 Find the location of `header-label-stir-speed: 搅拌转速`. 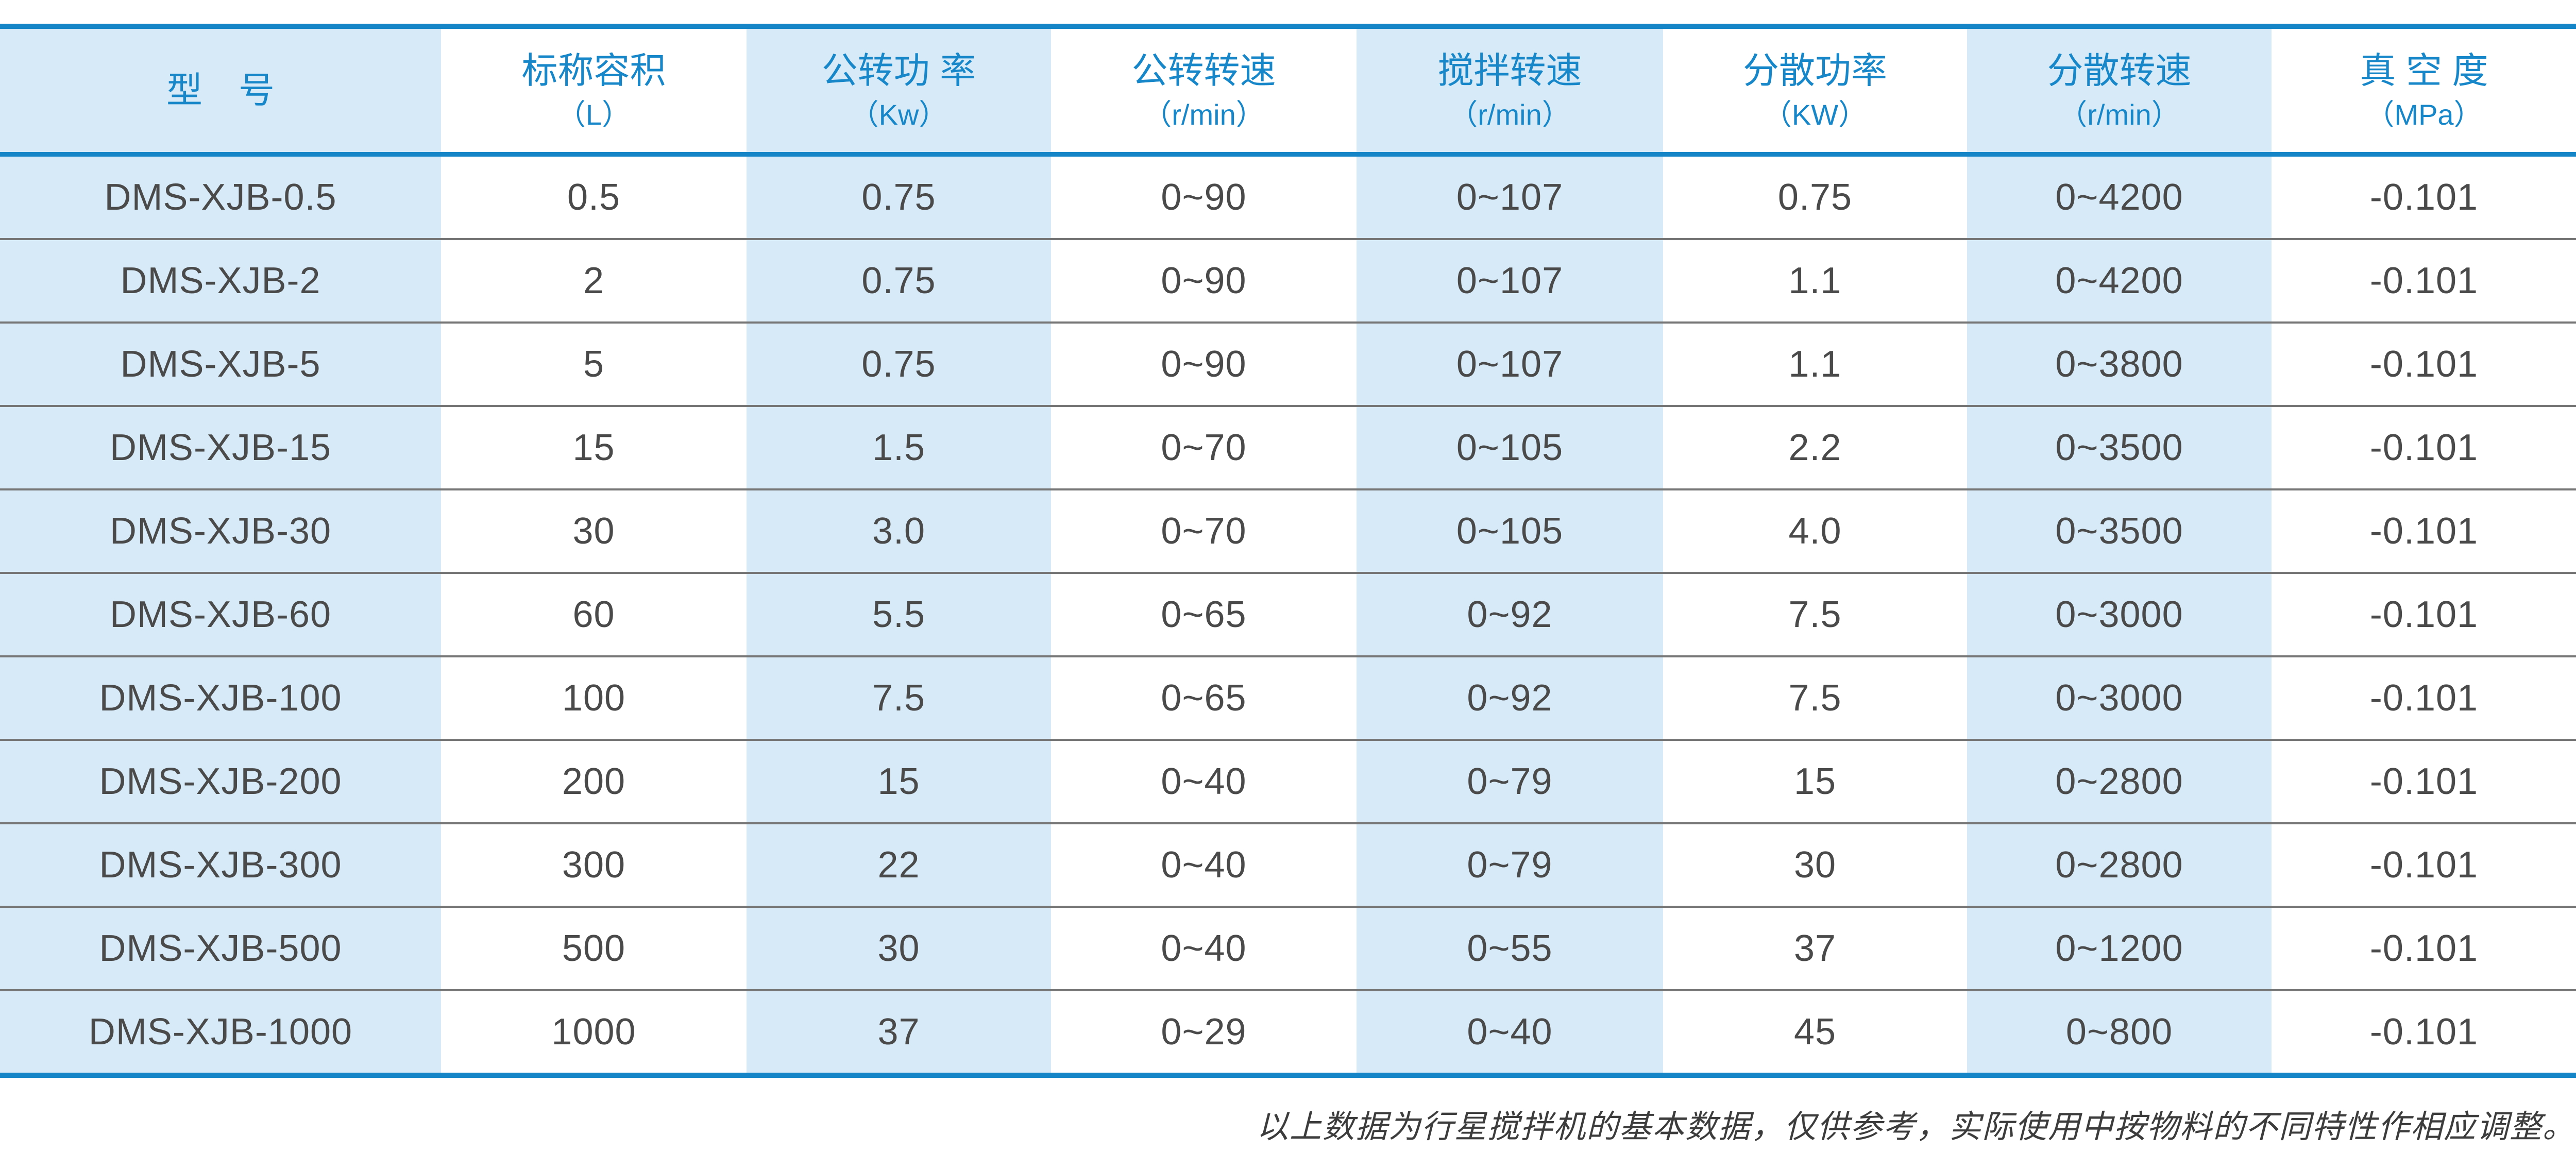

header-label-stir-speed: 搅拌转速 is located at coordinates (1509, 71).